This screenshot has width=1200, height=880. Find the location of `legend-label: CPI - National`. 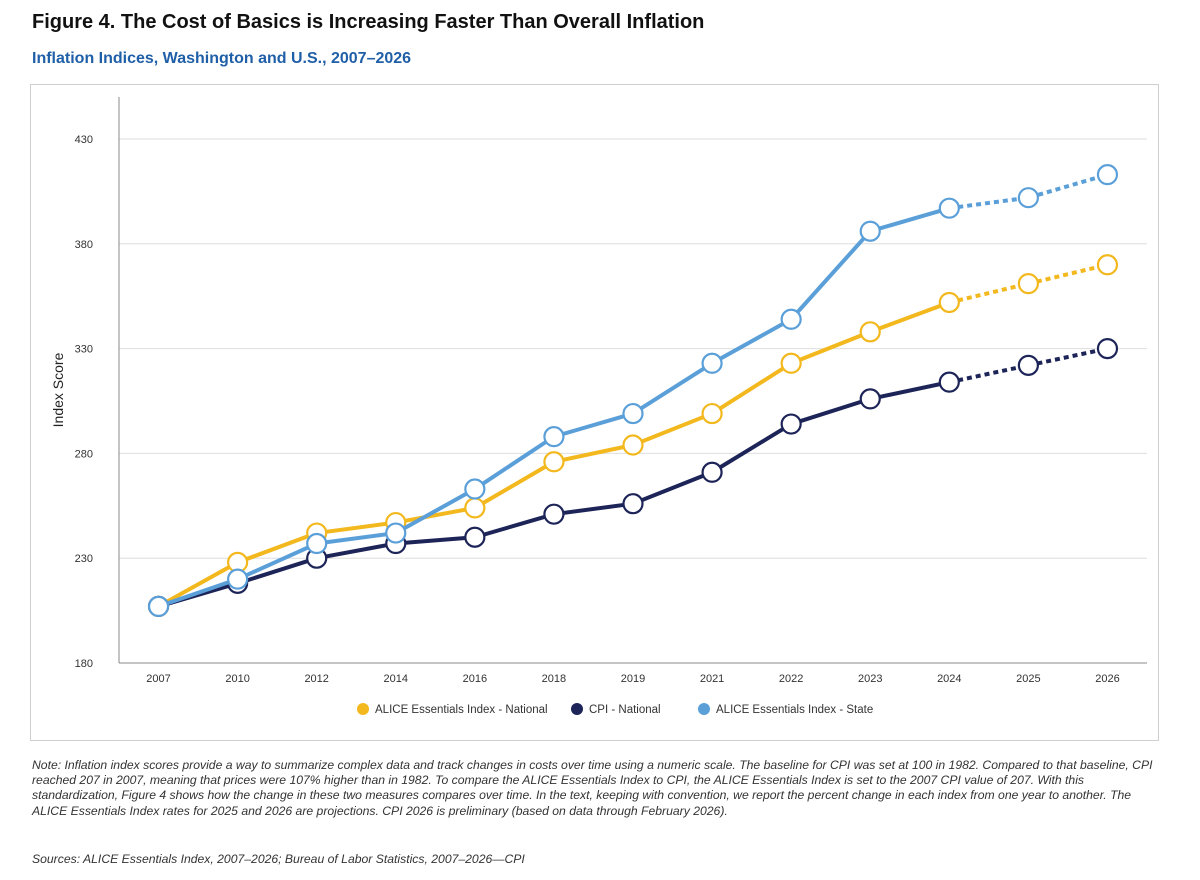

legend-label: CPI - National is located at coordinates (625, 710).